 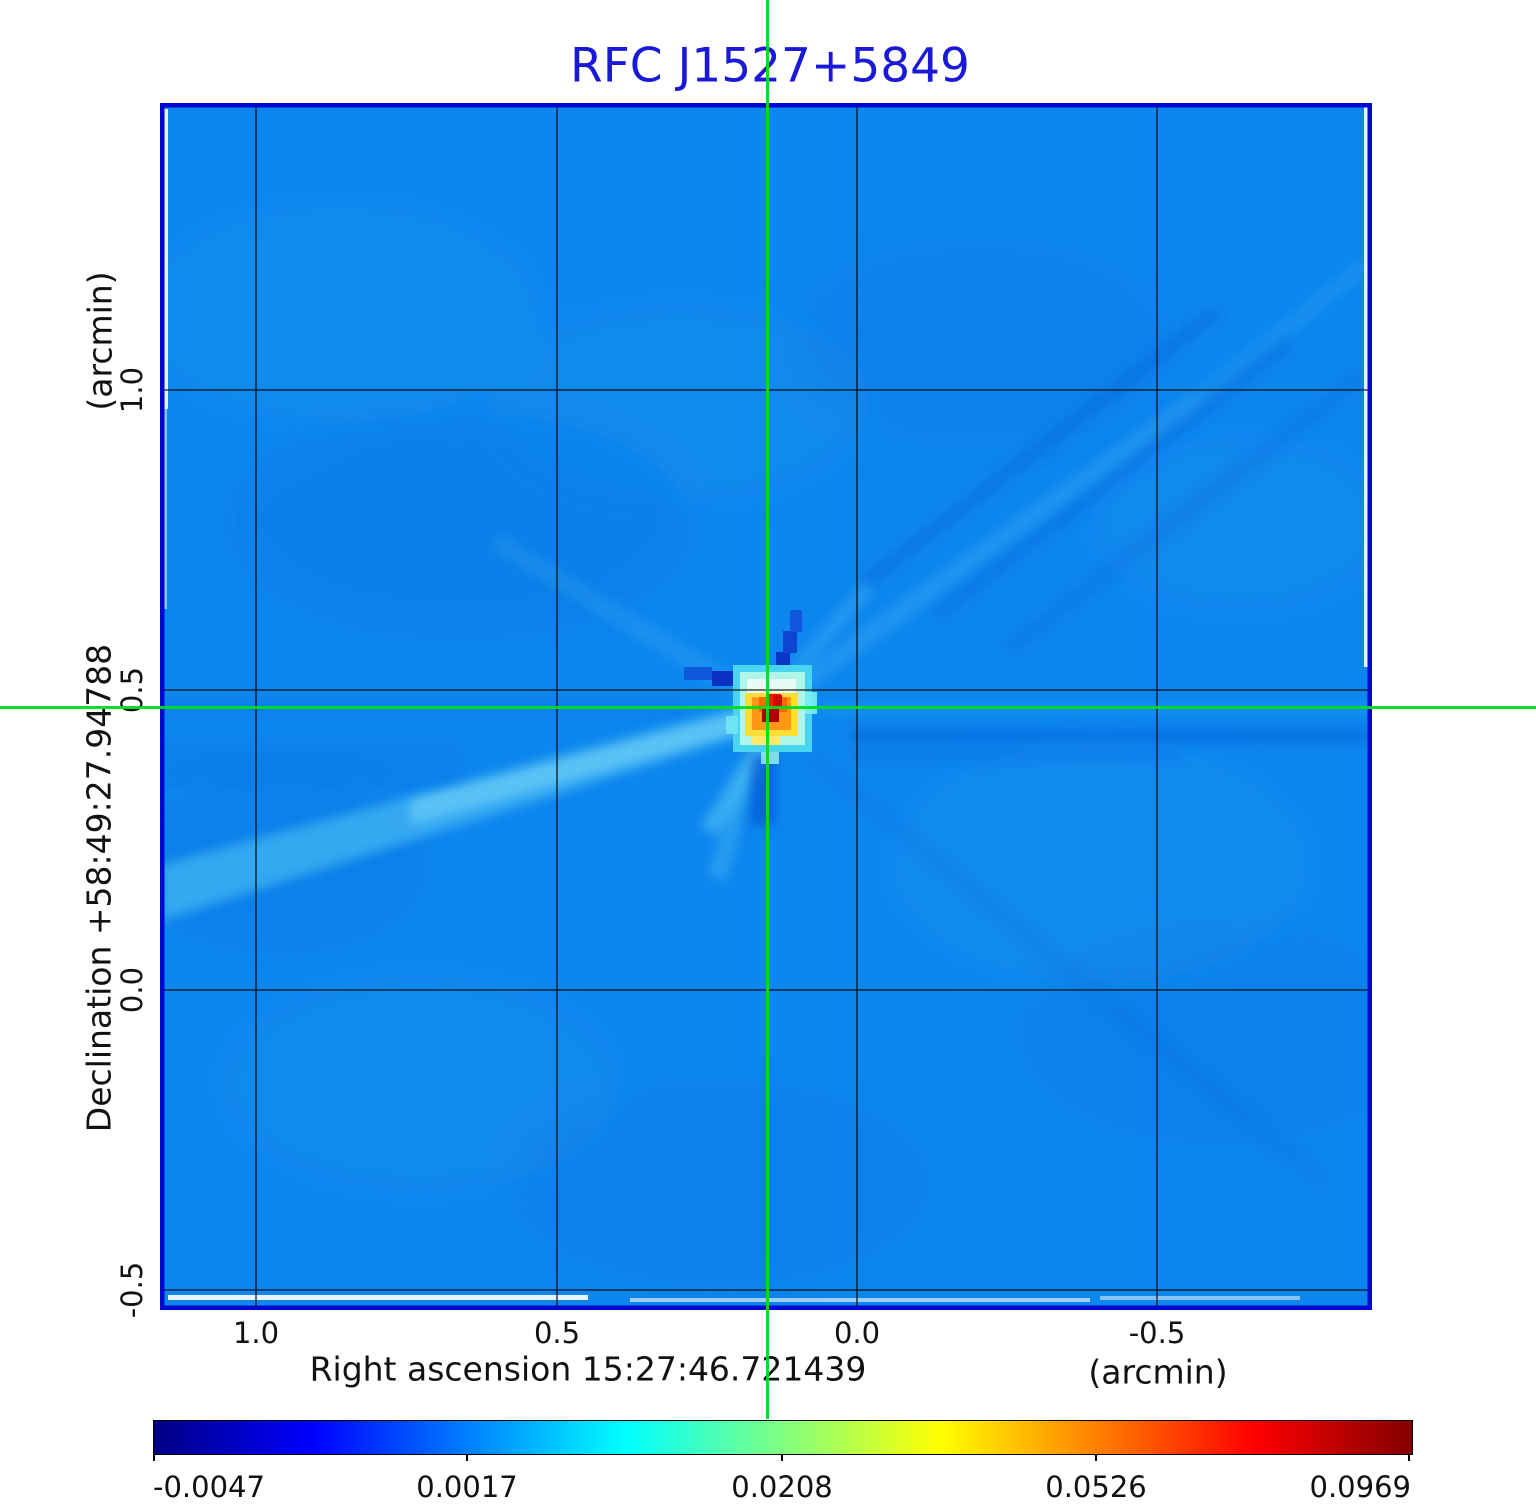 What do you see at coordinates (99, 888) in the screenshot?
I see `y-axis-label: Declination +58:49:27.94788` at bounding box center [99, 888].